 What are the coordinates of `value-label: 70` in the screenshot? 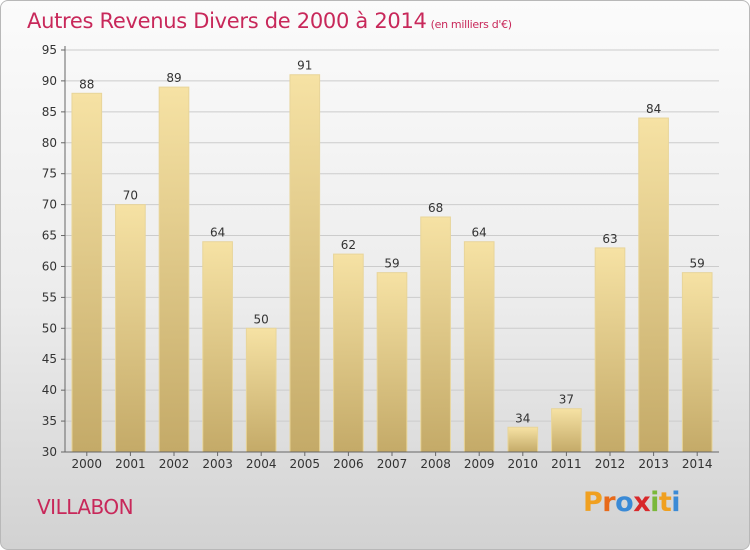 It's located at (130, 196).